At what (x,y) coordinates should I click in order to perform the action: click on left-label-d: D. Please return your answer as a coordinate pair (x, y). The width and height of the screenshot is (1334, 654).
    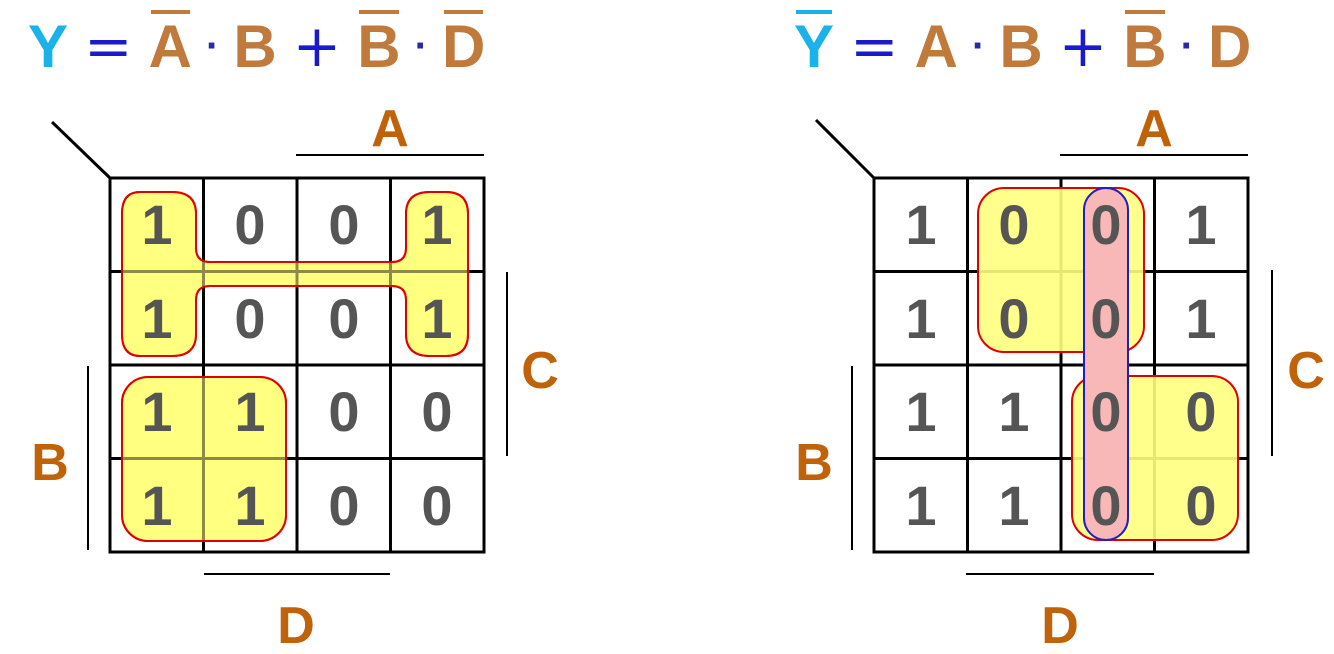
    Looking at the image, I should click on (296, 625).